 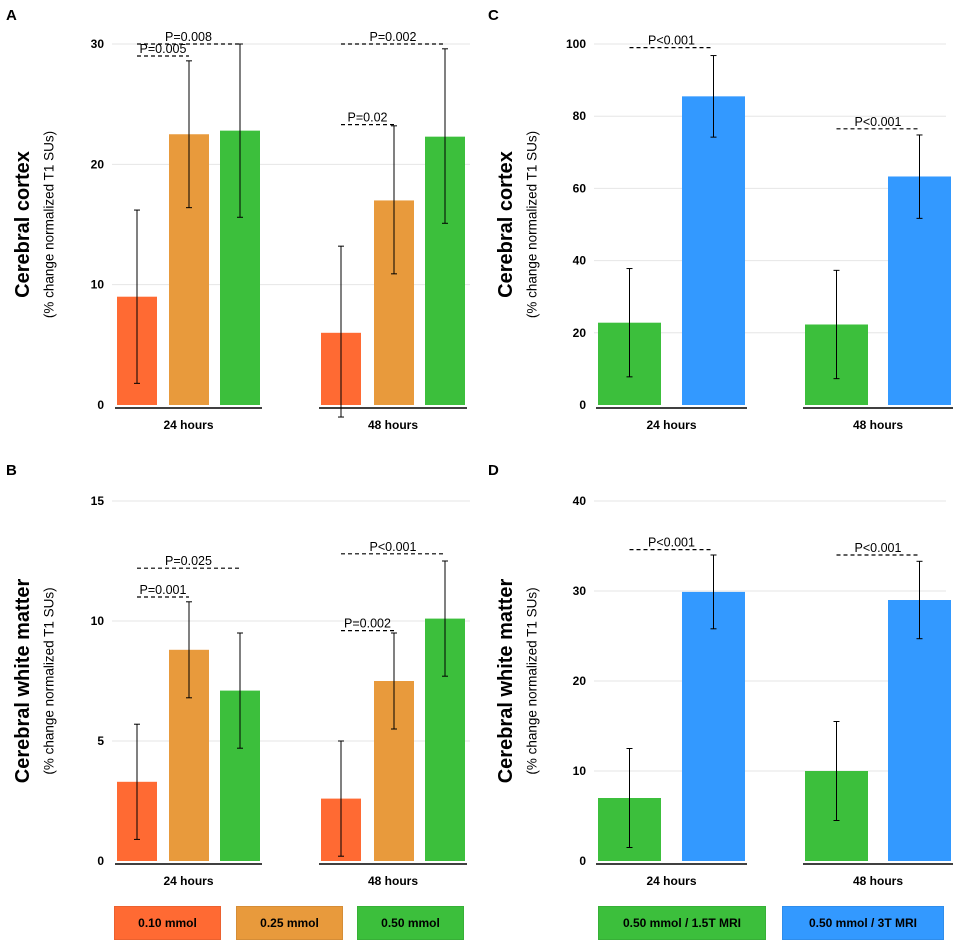 What do you see at coordinates (100, 741) in the screenshot?
I see `y-tick-label: 5` at bounding box center [100, 741].